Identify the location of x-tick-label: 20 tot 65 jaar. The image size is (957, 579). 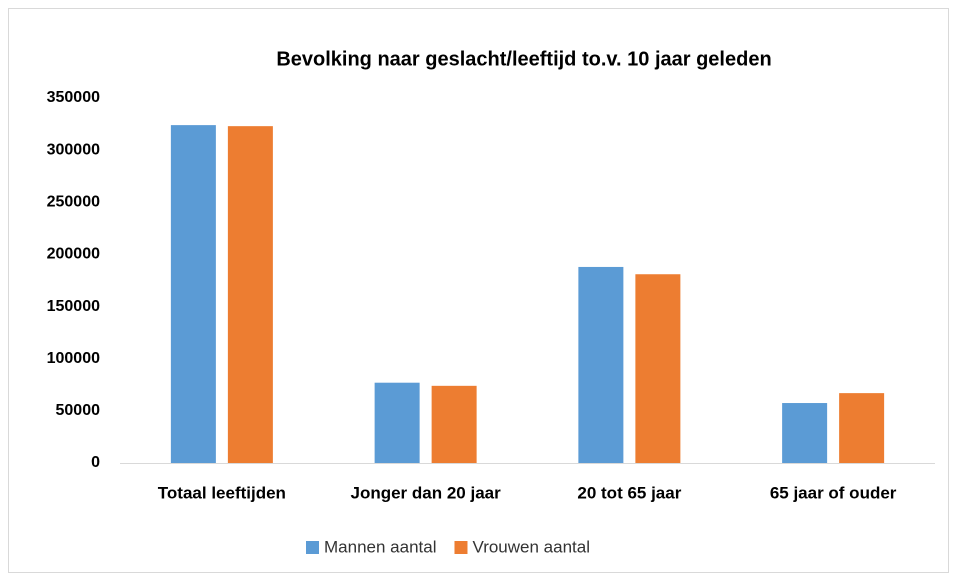
(629, 492).